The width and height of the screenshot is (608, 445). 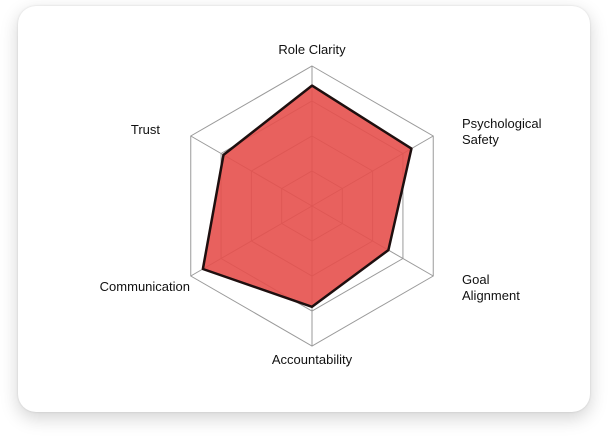 I want to click on axis-label: Role Clarity, so click(x=312, y=49).